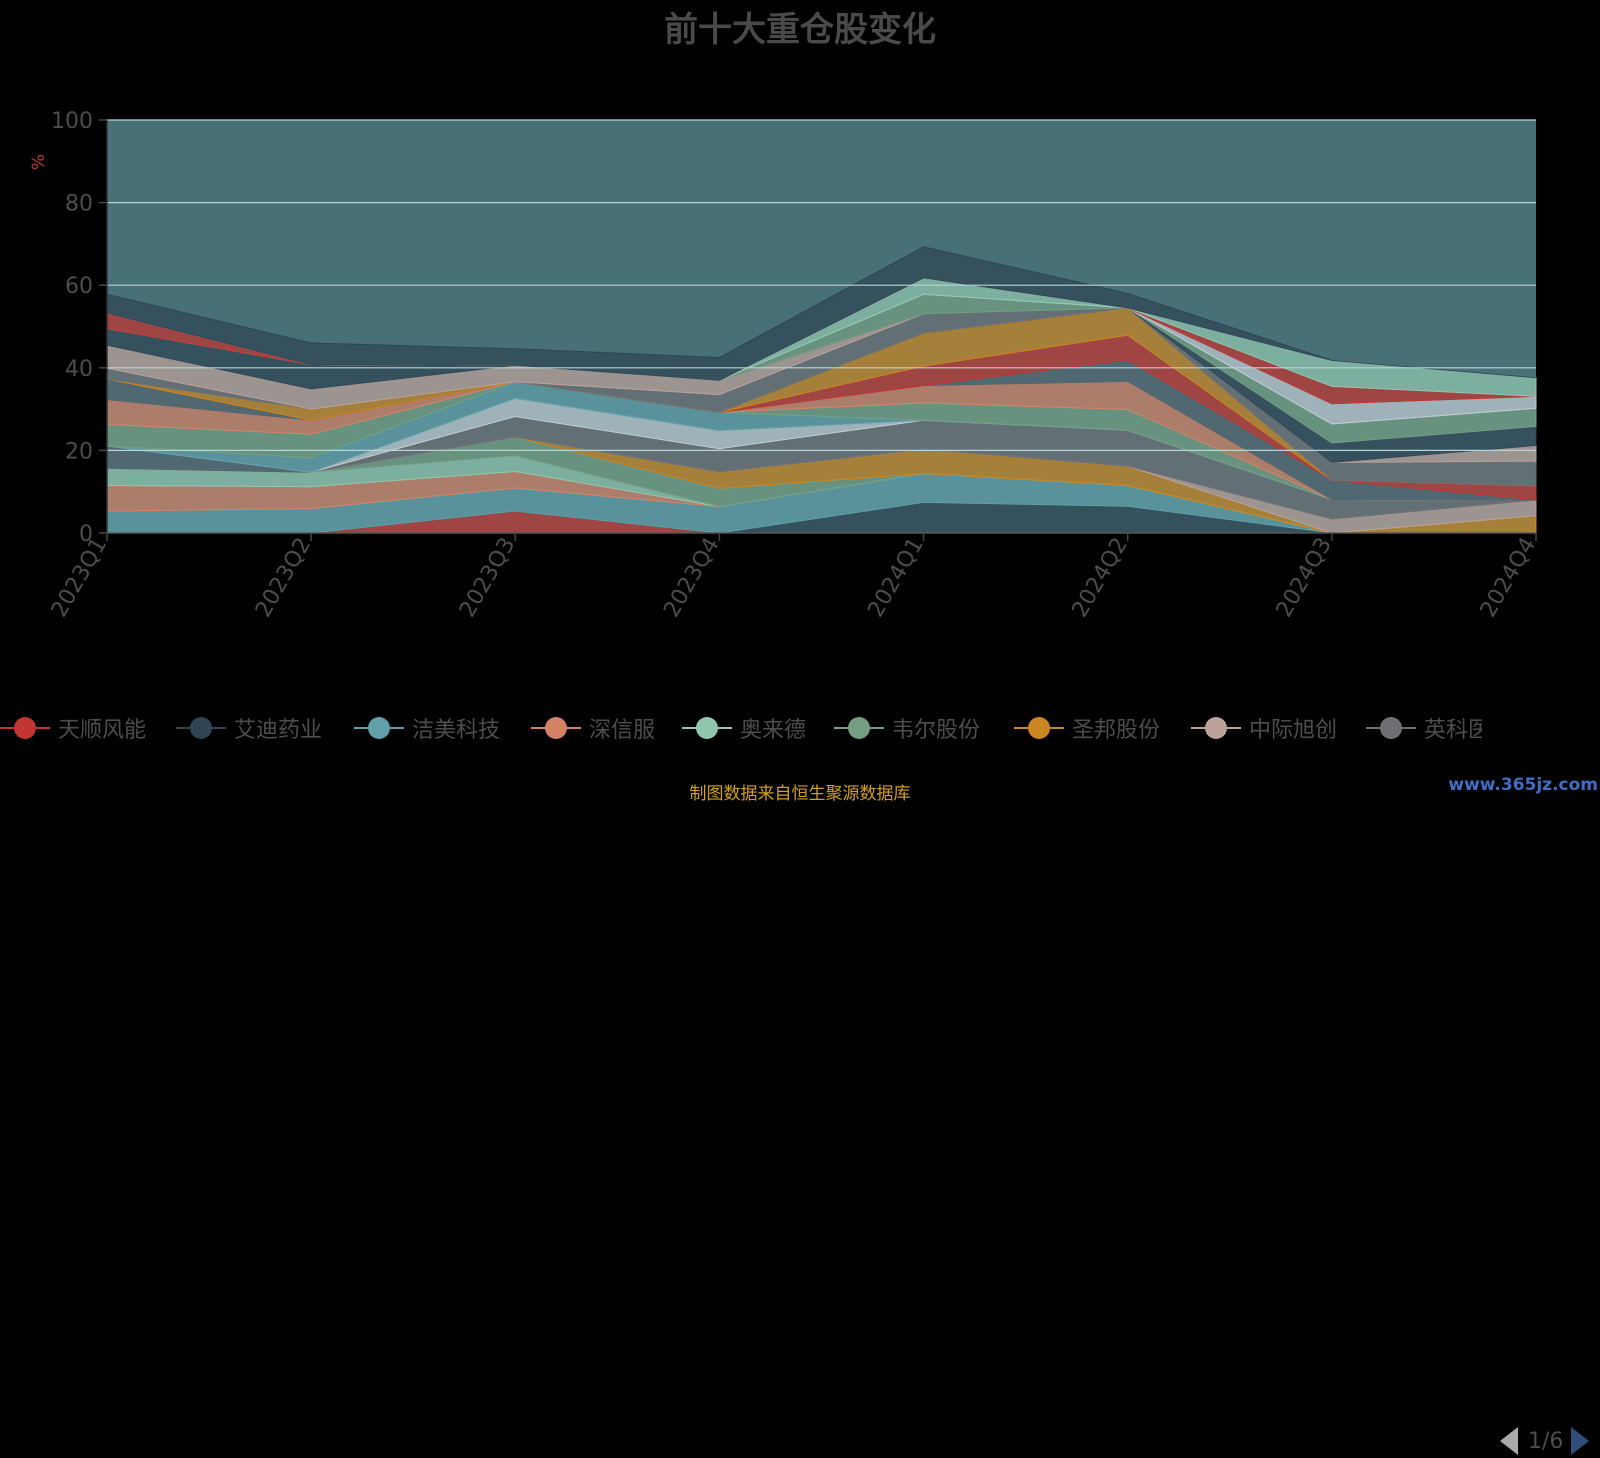  I want to click on y-tick-label: 60, so click(79, 286).